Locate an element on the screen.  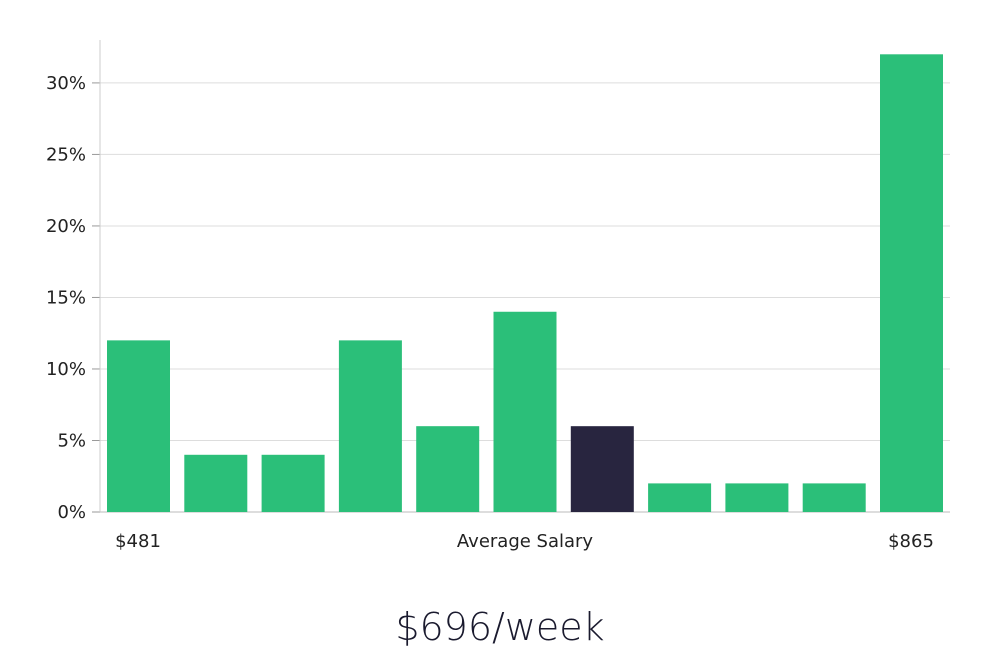
y-tick-label: 20% is located at coordinates (66, 226).